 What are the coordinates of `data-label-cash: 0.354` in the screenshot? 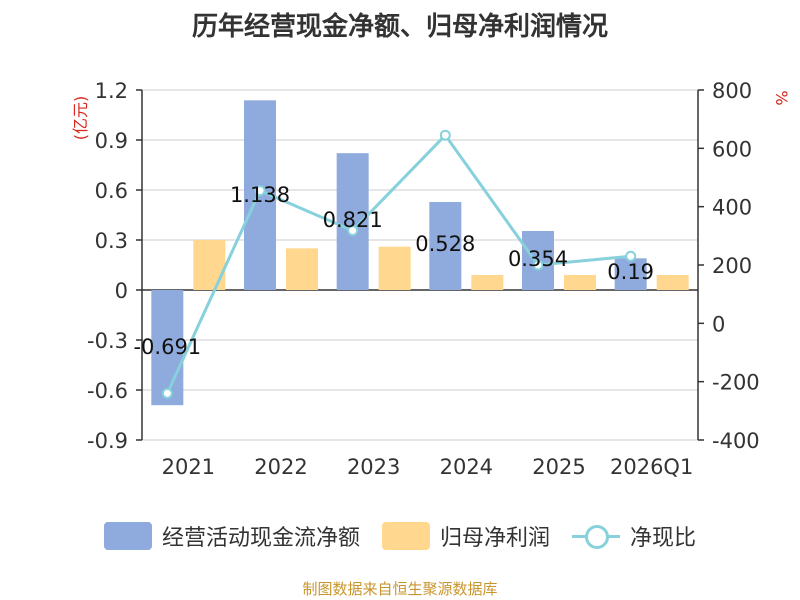 It's located at (538, 259).